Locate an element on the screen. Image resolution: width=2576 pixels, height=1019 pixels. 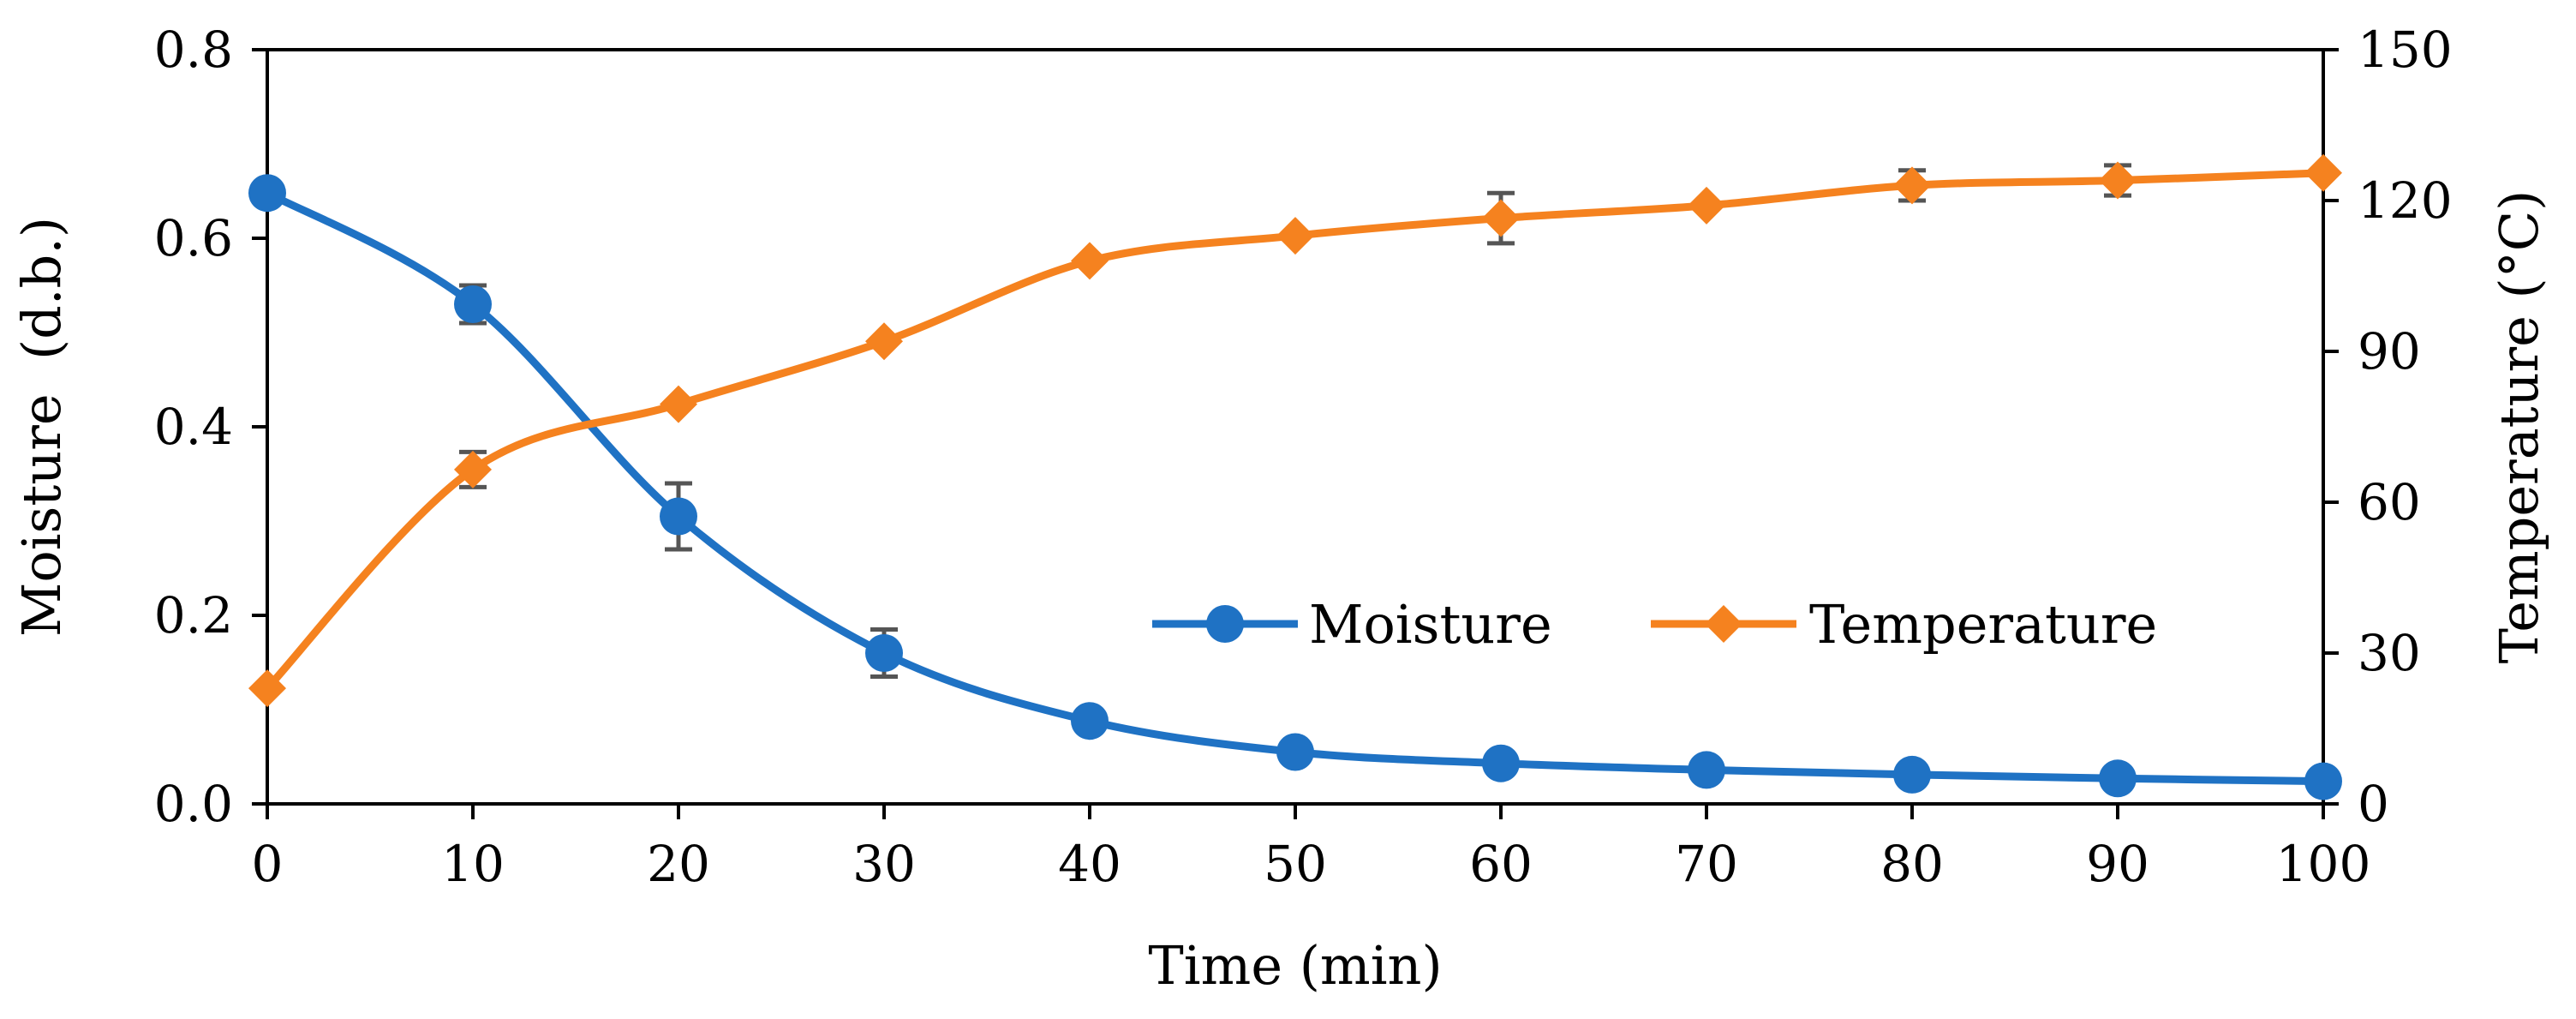
y-right-tick-label: 0 is located at coordinates (2374, 804).